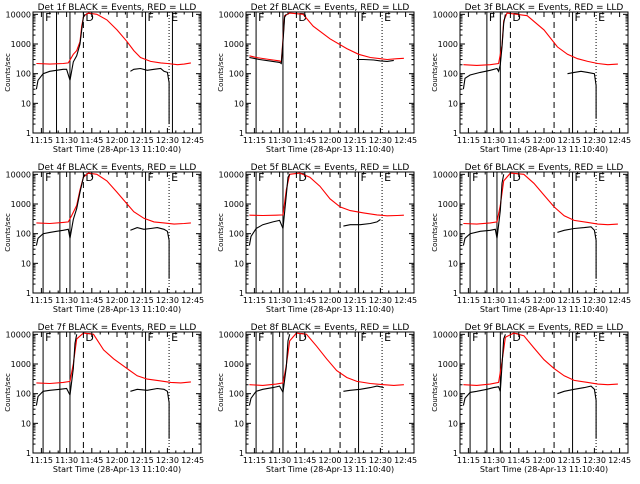 The width and height of the screenshot is (640, 484). What do you see at coordinates (330, 328) in the screenshot?
I see `chart-title: Det 8f BLACK = Events, RED = LLD` at bounding box center [330, 328].